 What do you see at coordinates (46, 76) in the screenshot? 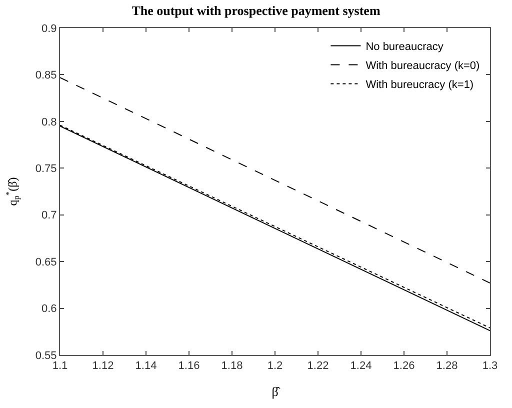
I see `y-tick-label: 0.85` at bounding box center [46, 76].